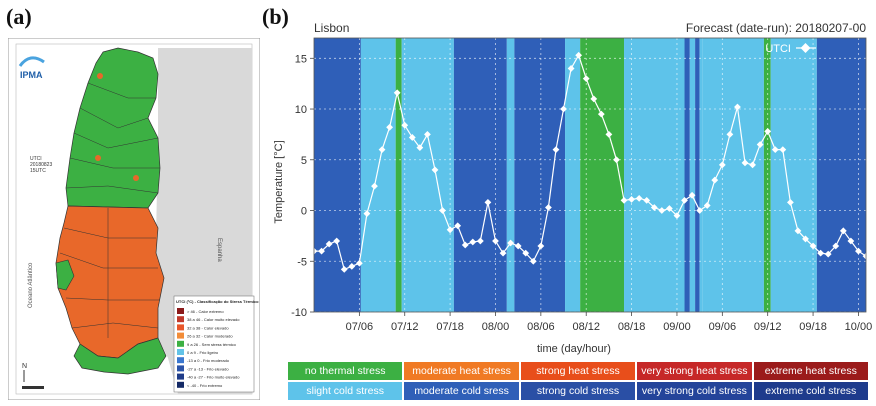  I want to click on chart-subtitle: Forecast (date-run): 20180207-00, so click(776, 28).